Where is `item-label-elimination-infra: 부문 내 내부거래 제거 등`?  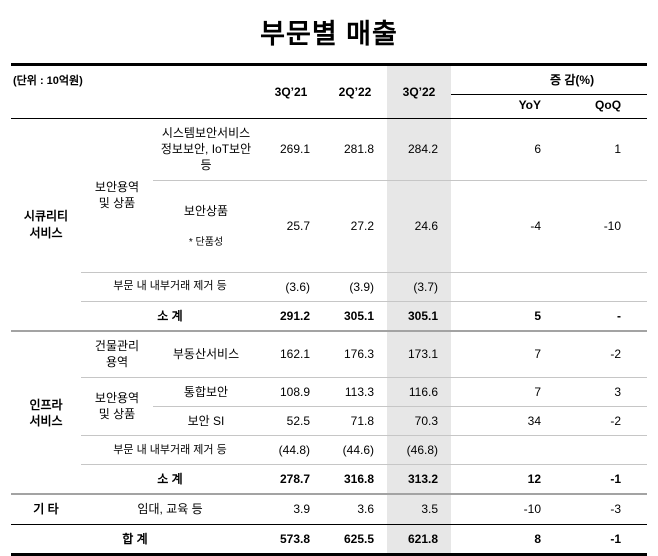 item-label-elimination-infra: 부문 내 내부거래 제거 등 is located at coordinates (170, 449).